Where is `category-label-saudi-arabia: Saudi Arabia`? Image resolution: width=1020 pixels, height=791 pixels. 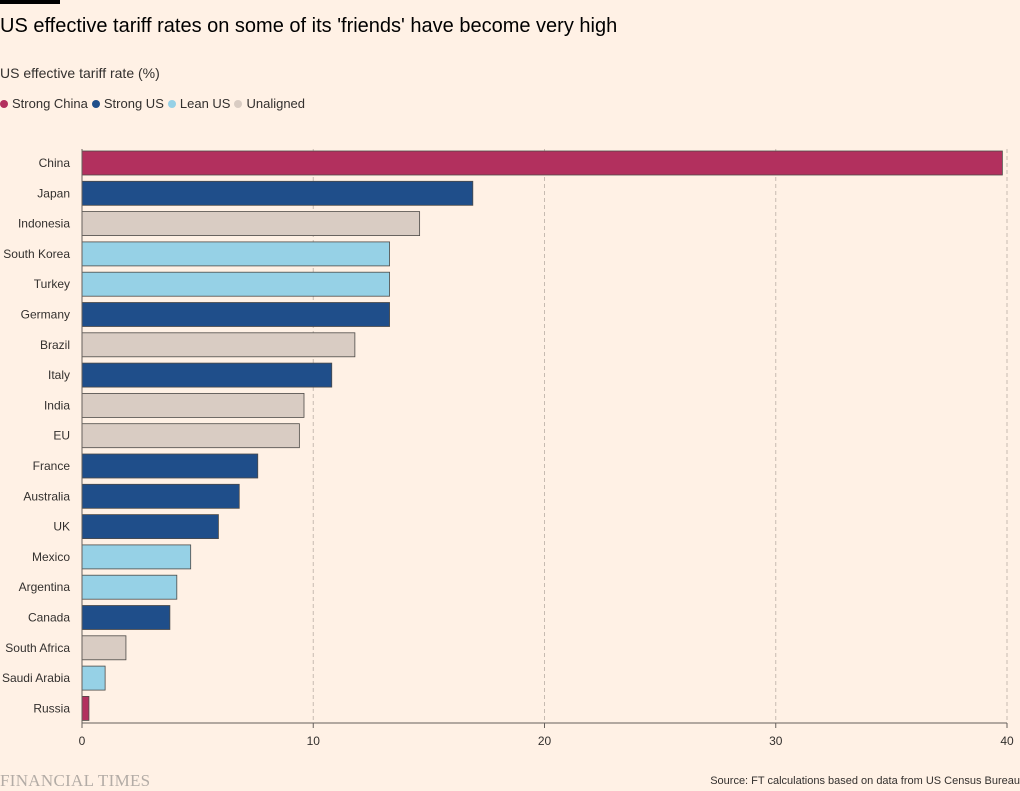 category-label-saudi-arabia: Saudi Arabia is located at coordinates (36, 678).